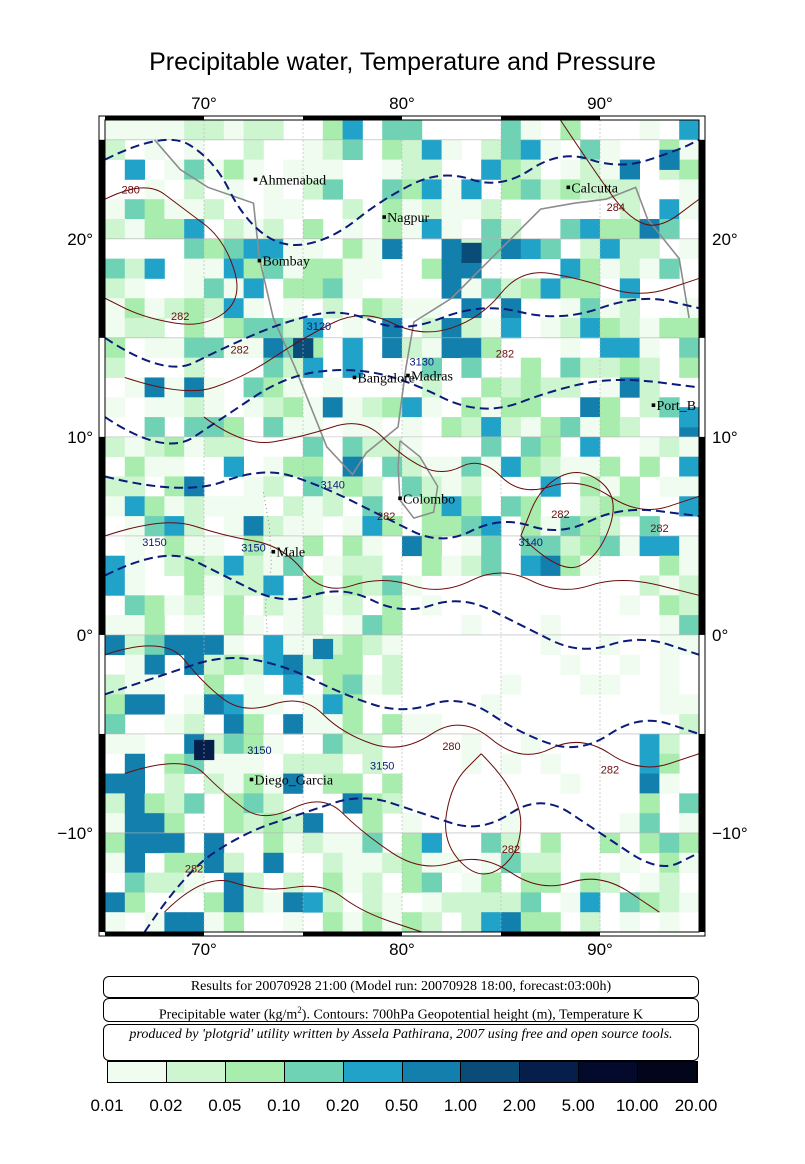 This screenshot has height=1164, width=805. What do you see at coordinates (725, 239) in the screenshot?
I see `lat-tick-label: 20°` at bounding box center [725, 239].